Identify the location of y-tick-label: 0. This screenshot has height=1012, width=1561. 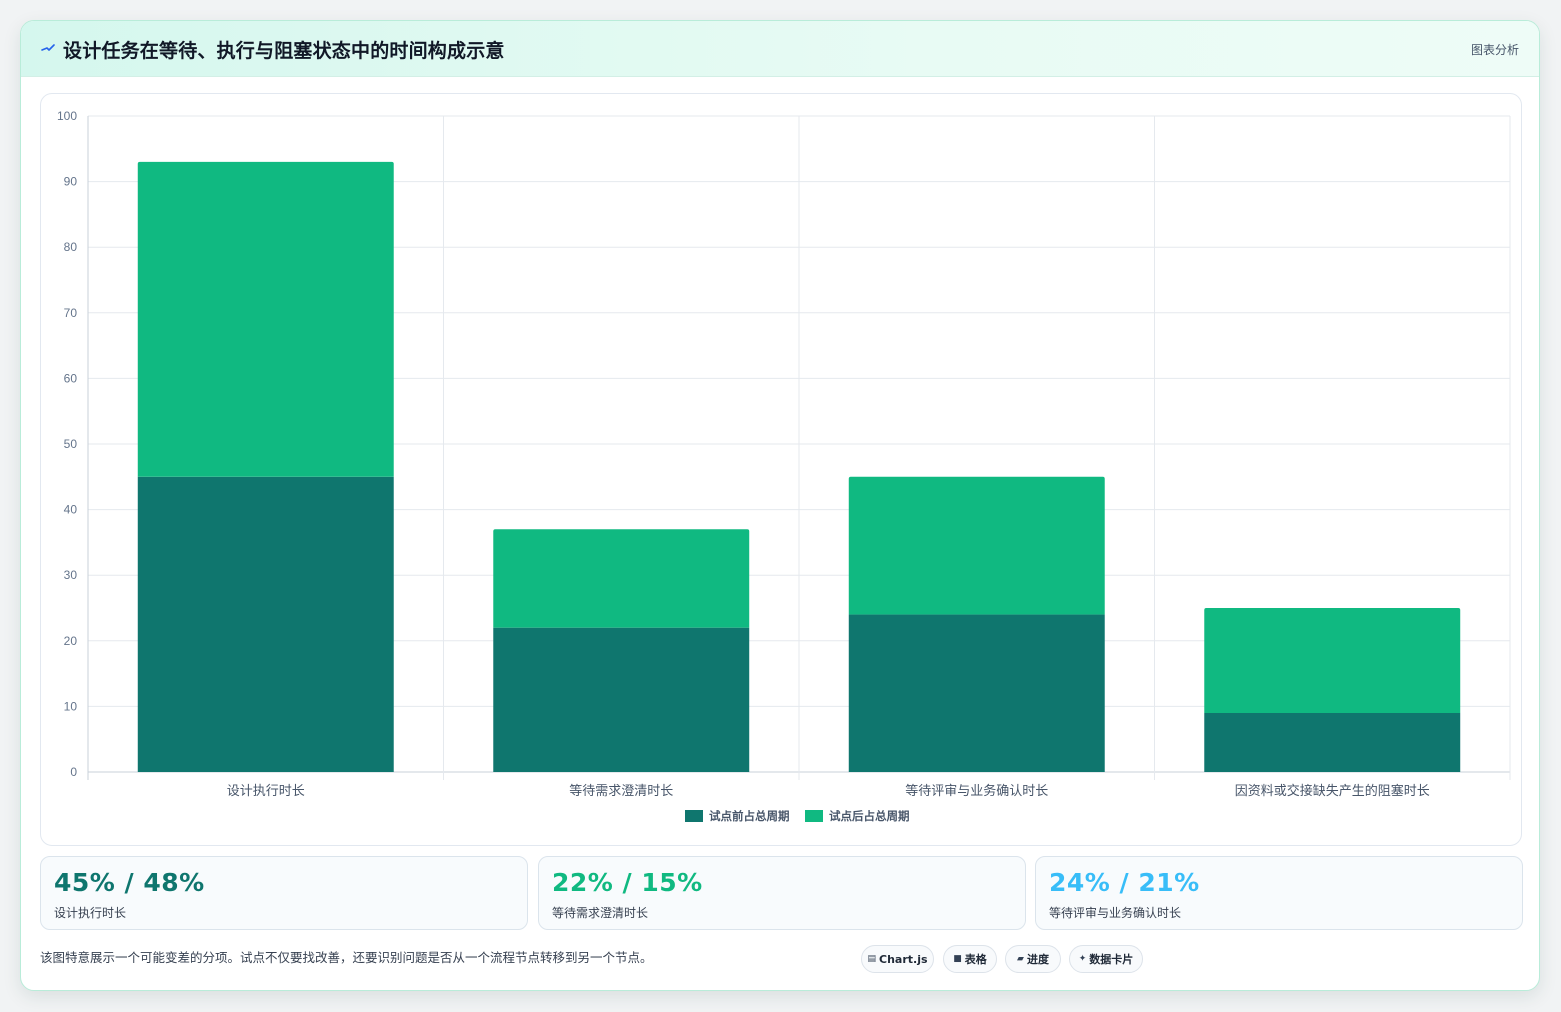
(73, 772).